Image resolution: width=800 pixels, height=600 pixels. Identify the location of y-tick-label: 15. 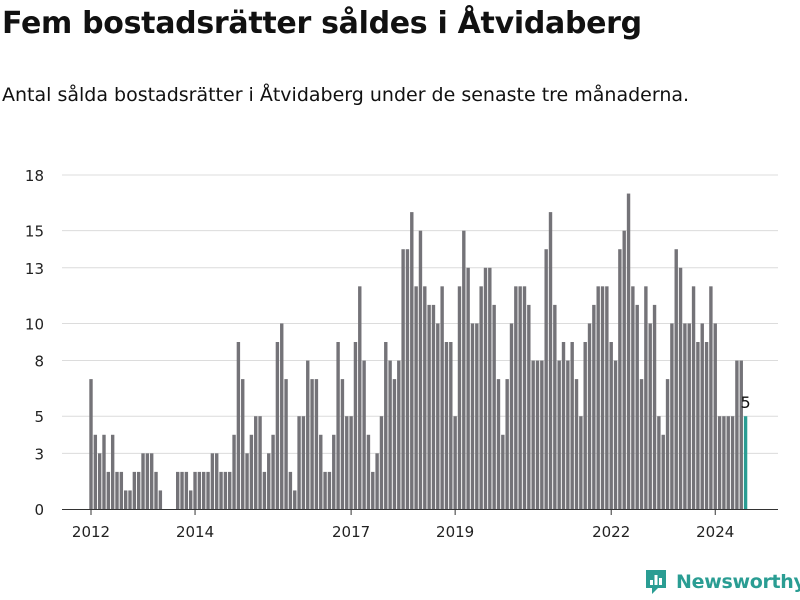
(34, 232).